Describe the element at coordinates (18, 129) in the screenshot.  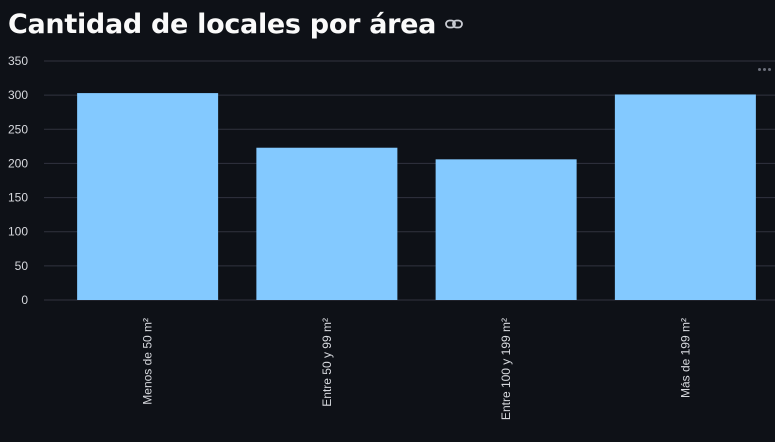
I see `y-tick-label: 250` at that location.